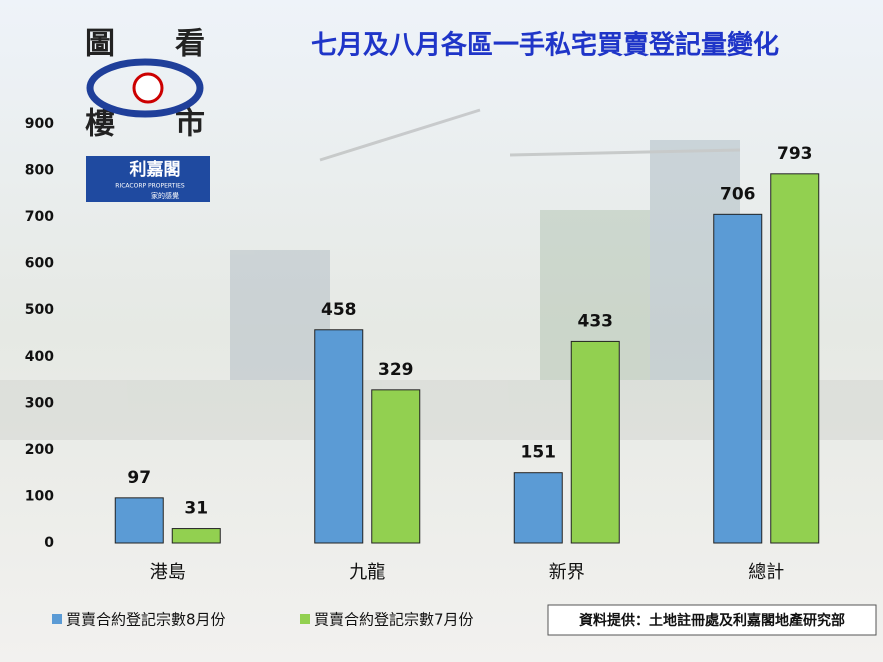  I want to click on x-tick-label: 新界, so click(567, 572).